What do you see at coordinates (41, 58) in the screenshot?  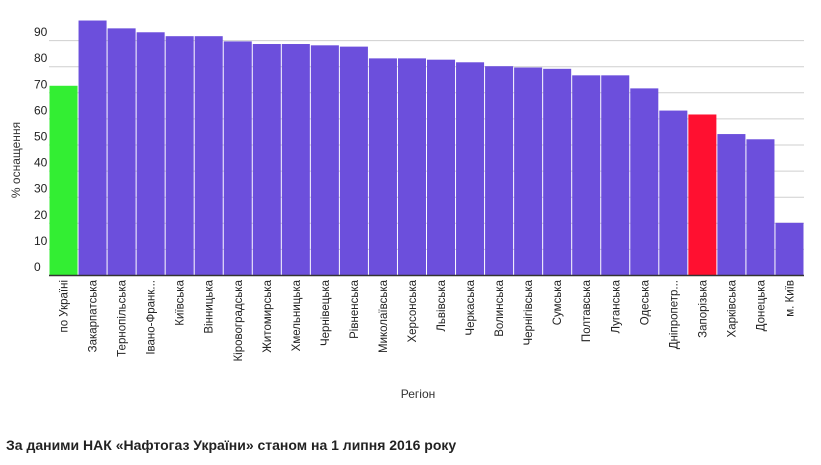 I see `y-tick-label: 80` at bounding box center [41, 58].